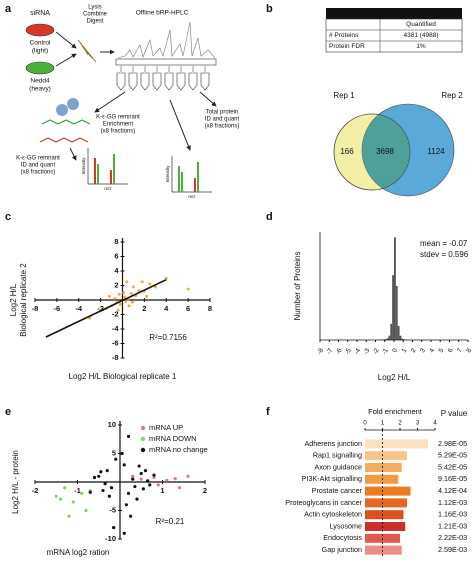 The height and width of the screenshot is (563, 474). I want to click on y-tick-label: -4, so click(115, 328).